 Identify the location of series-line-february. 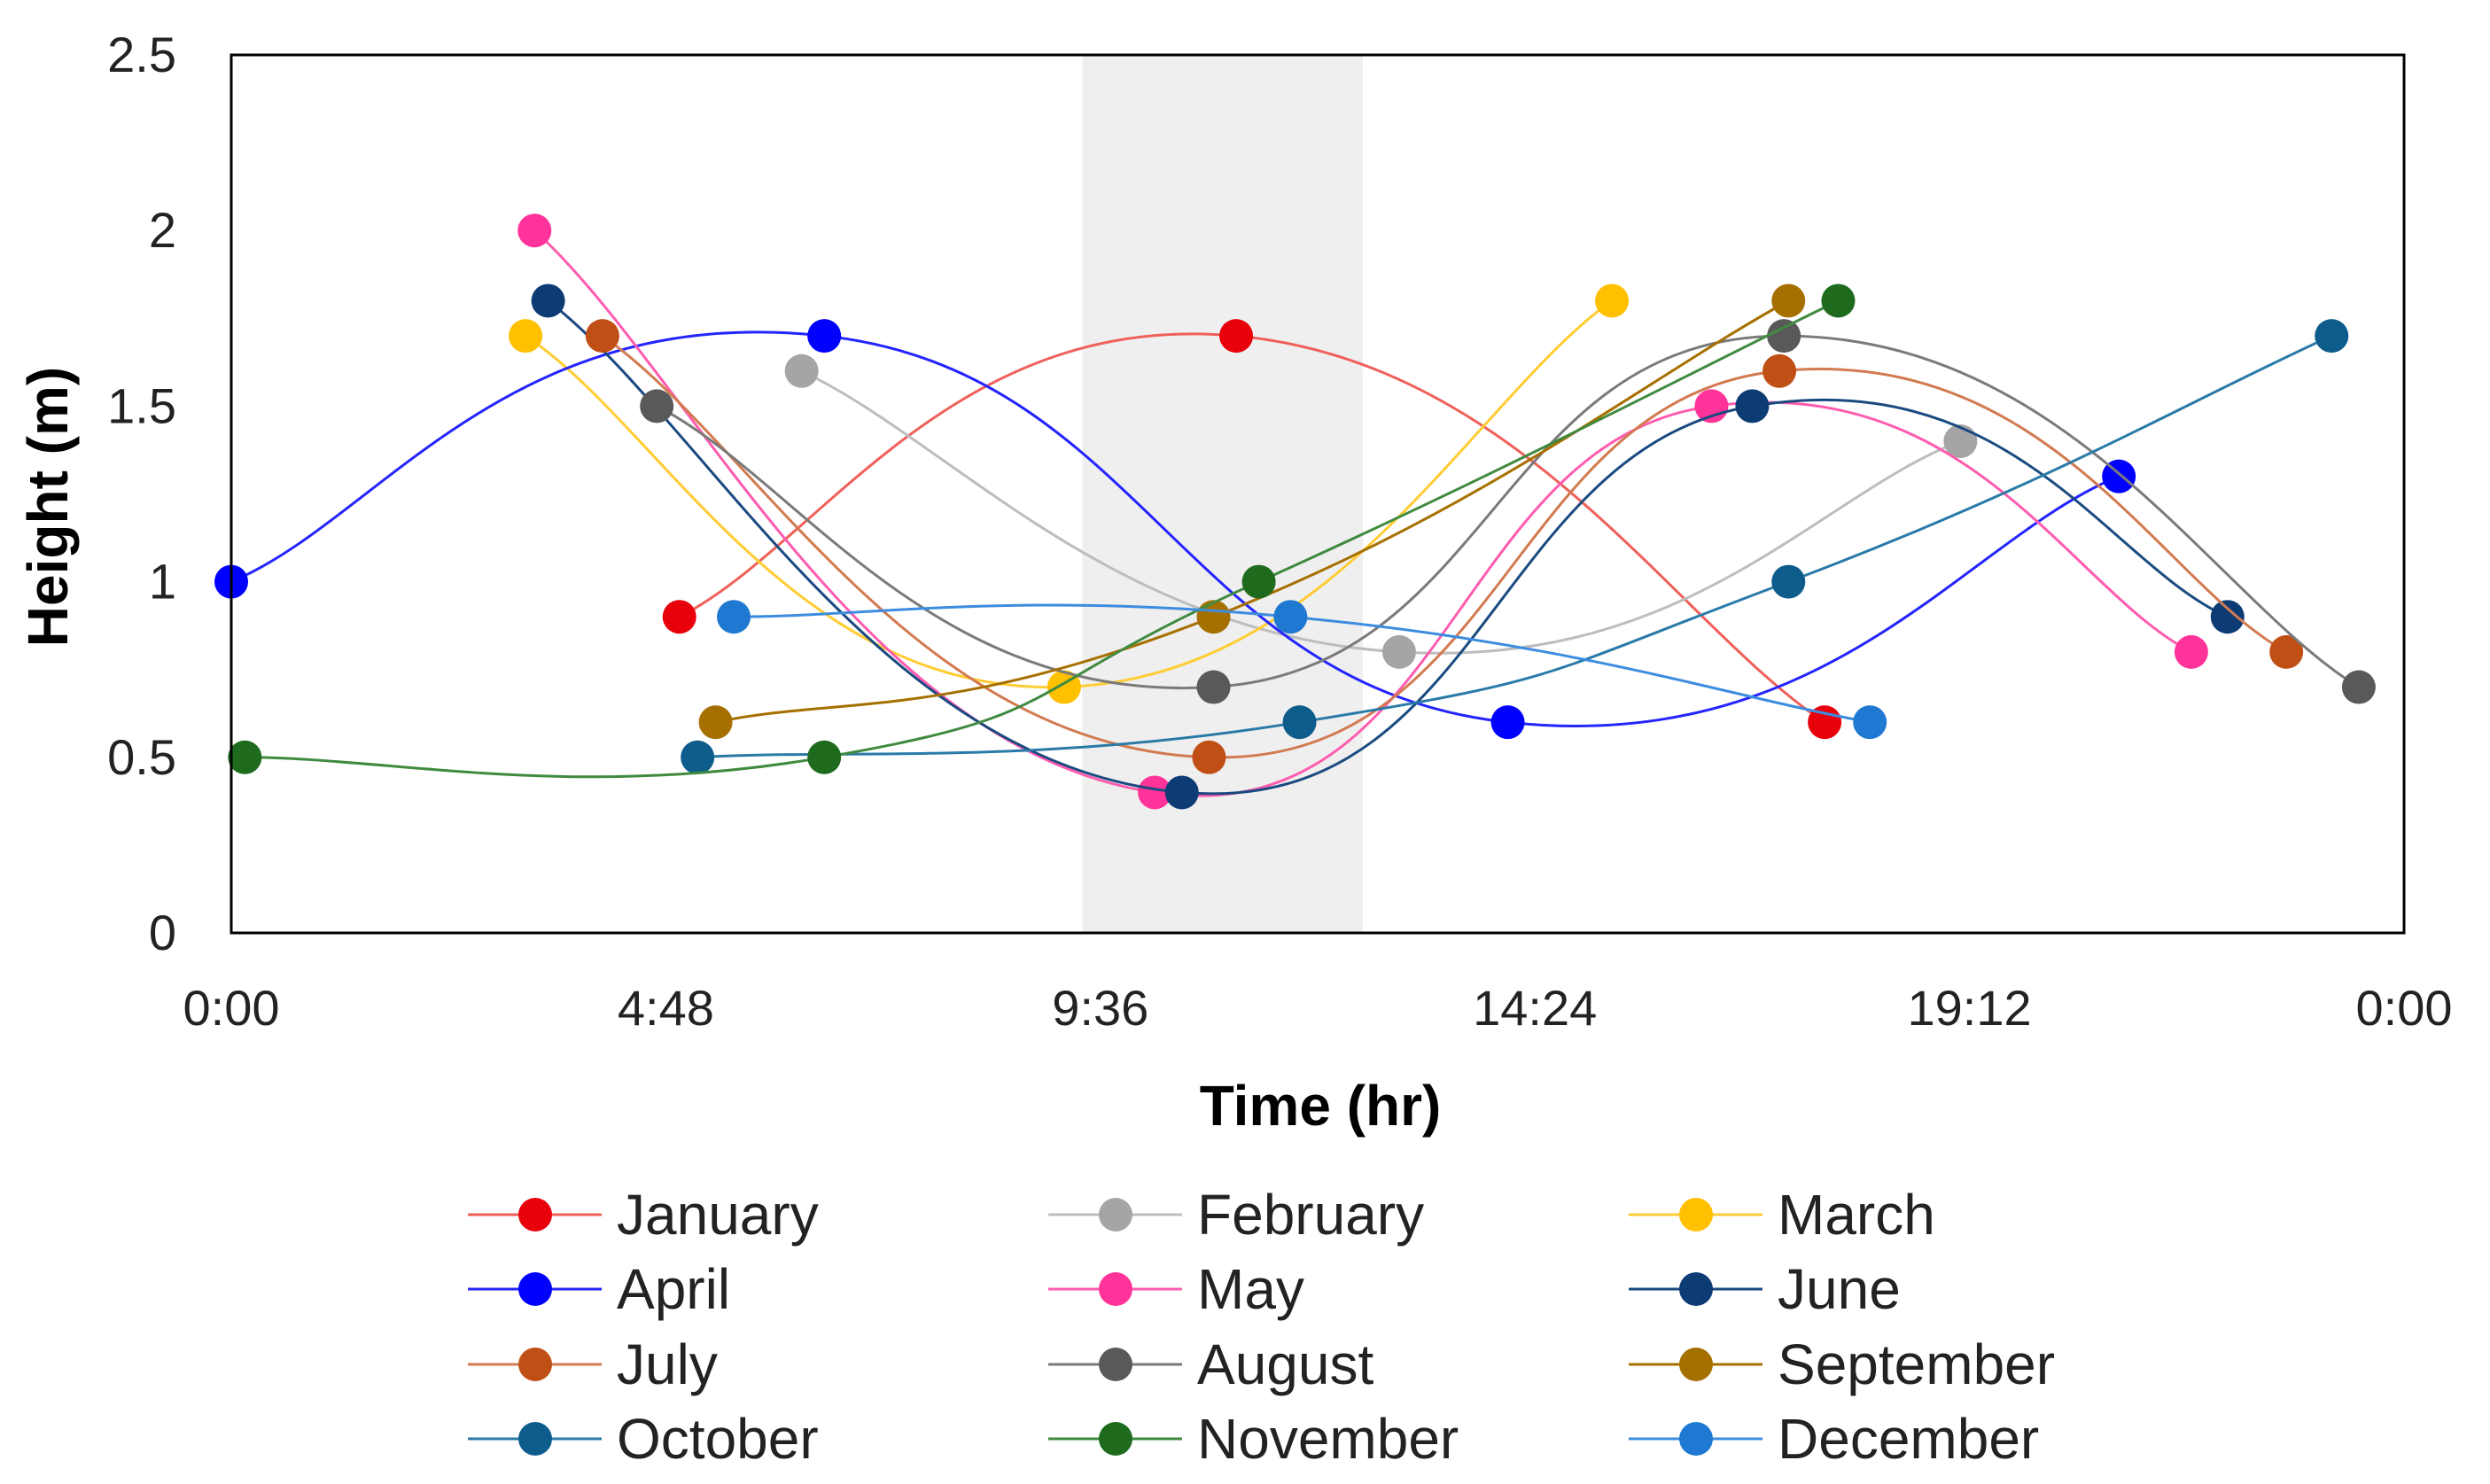
(1380, 512).